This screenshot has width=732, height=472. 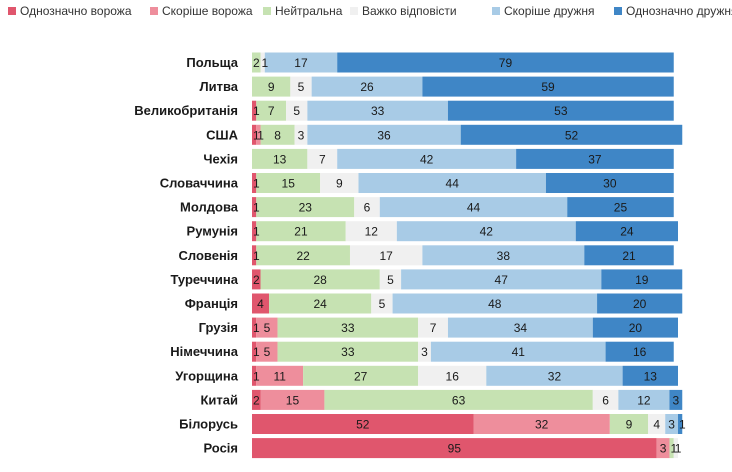 What do you see at coordinates (348, 352) in the screenshot?
I see `data-label: 33` at bounding box center [348, 352].